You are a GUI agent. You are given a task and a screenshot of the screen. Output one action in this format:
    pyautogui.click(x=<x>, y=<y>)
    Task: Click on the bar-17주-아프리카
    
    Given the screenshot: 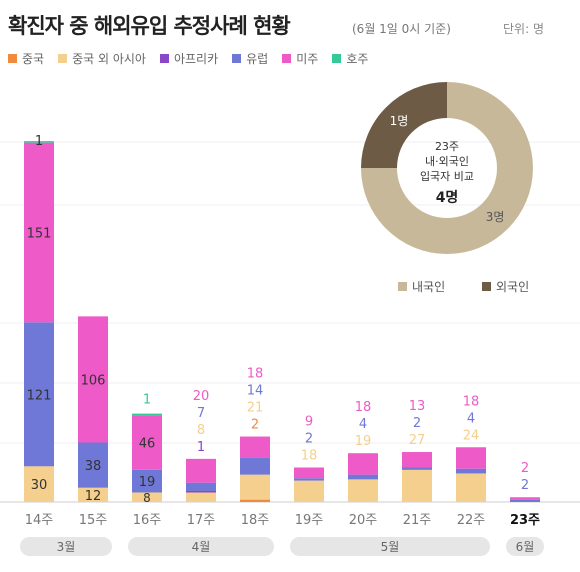 What is the action you would take?
    pyautogui.click(x=201, y=491)
    